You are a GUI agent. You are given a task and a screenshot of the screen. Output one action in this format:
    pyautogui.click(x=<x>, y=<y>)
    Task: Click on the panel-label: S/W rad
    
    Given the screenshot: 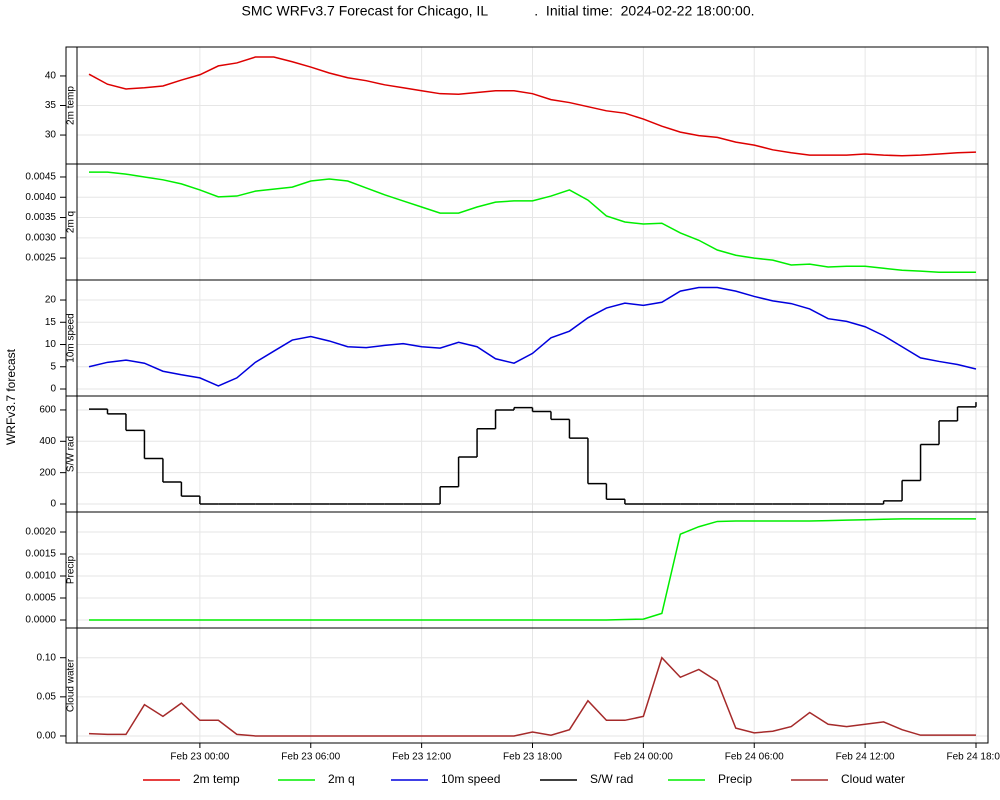 What is the action you would take?
    pyautogui.click(x=71, y=454)
    